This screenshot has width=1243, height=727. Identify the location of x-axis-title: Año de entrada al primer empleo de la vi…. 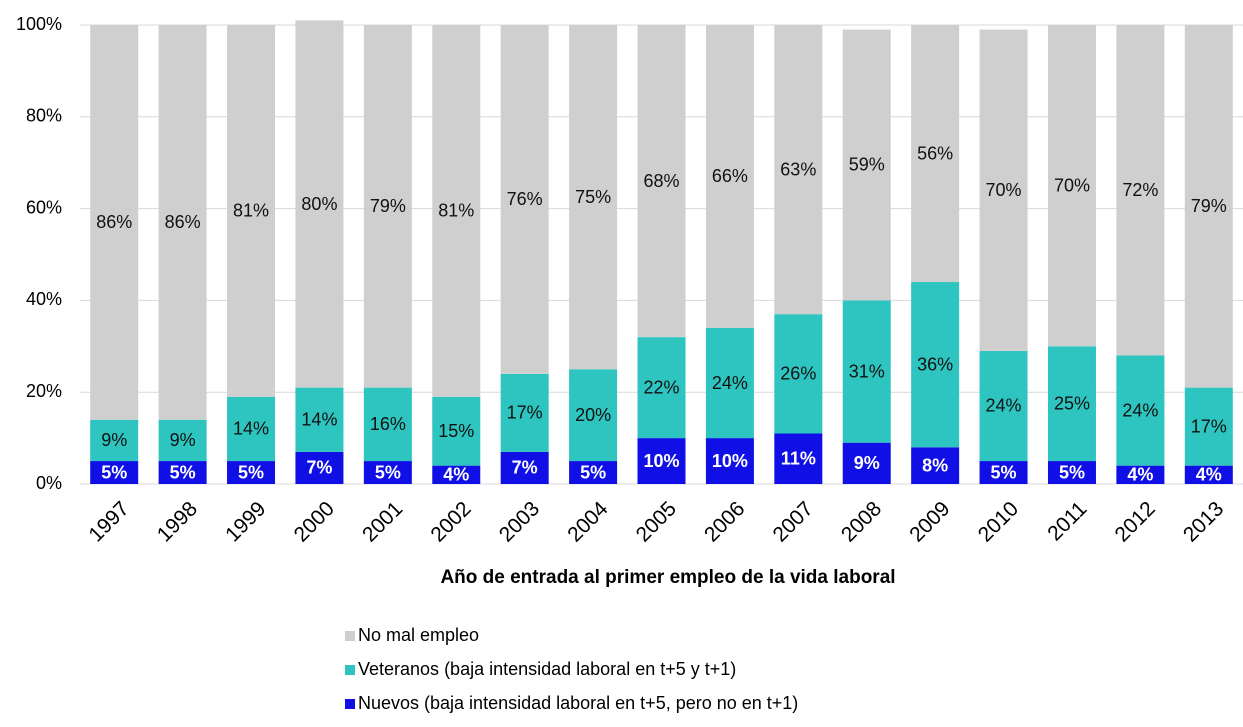
(667, 577).